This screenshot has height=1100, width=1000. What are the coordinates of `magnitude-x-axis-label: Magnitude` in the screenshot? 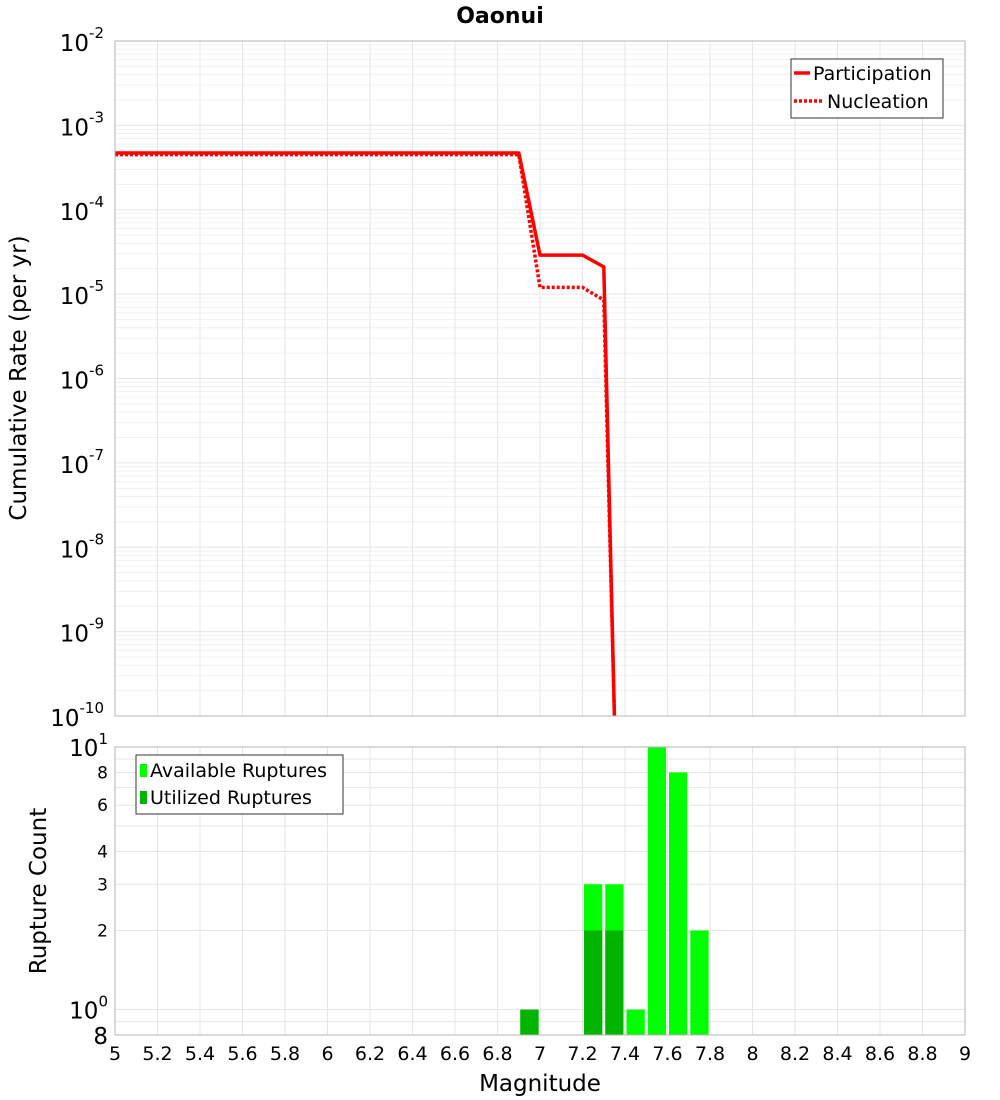 It's located at (540, 1084).